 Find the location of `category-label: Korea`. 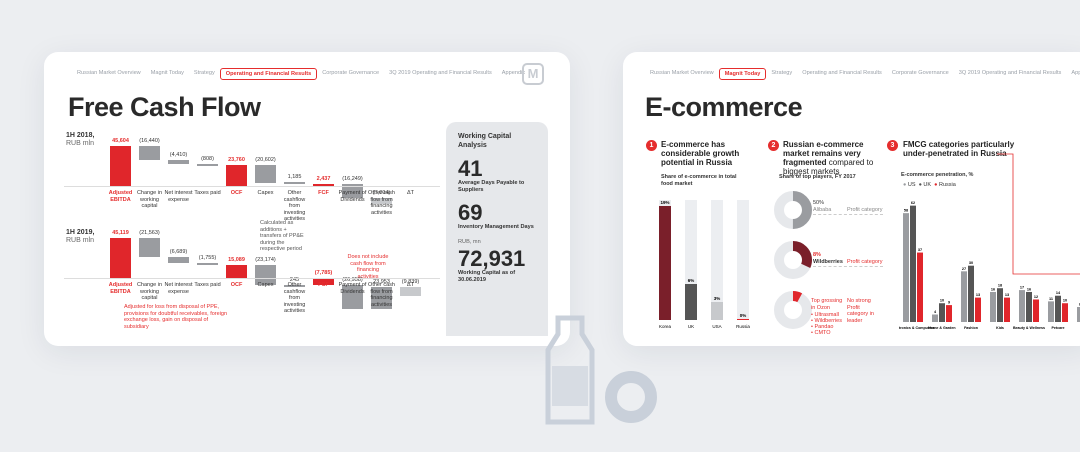

category-label: Korea is located at coordinates (665, 326).